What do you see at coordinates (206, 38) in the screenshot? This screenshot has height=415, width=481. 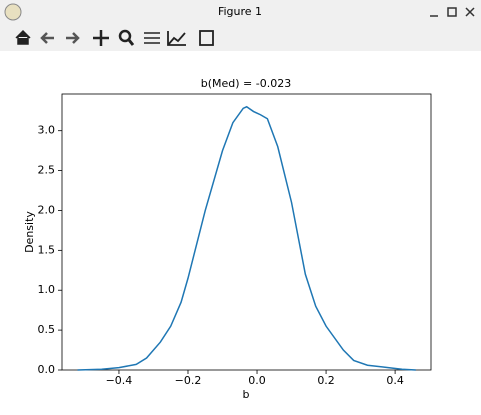 I see `save-button` at bounding box center [206, 38].